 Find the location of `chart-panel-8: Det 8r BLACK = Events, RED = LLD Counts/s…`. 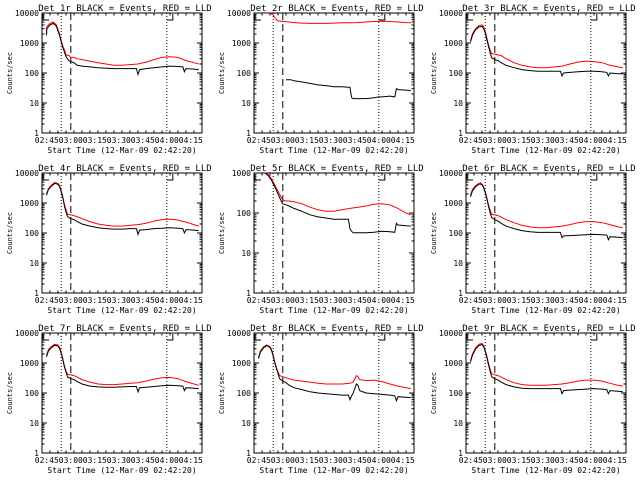

chart-panel-8: Det 8r BLACK = Events, RED = LLD Counts/s… is located at coordinates (321, 399).